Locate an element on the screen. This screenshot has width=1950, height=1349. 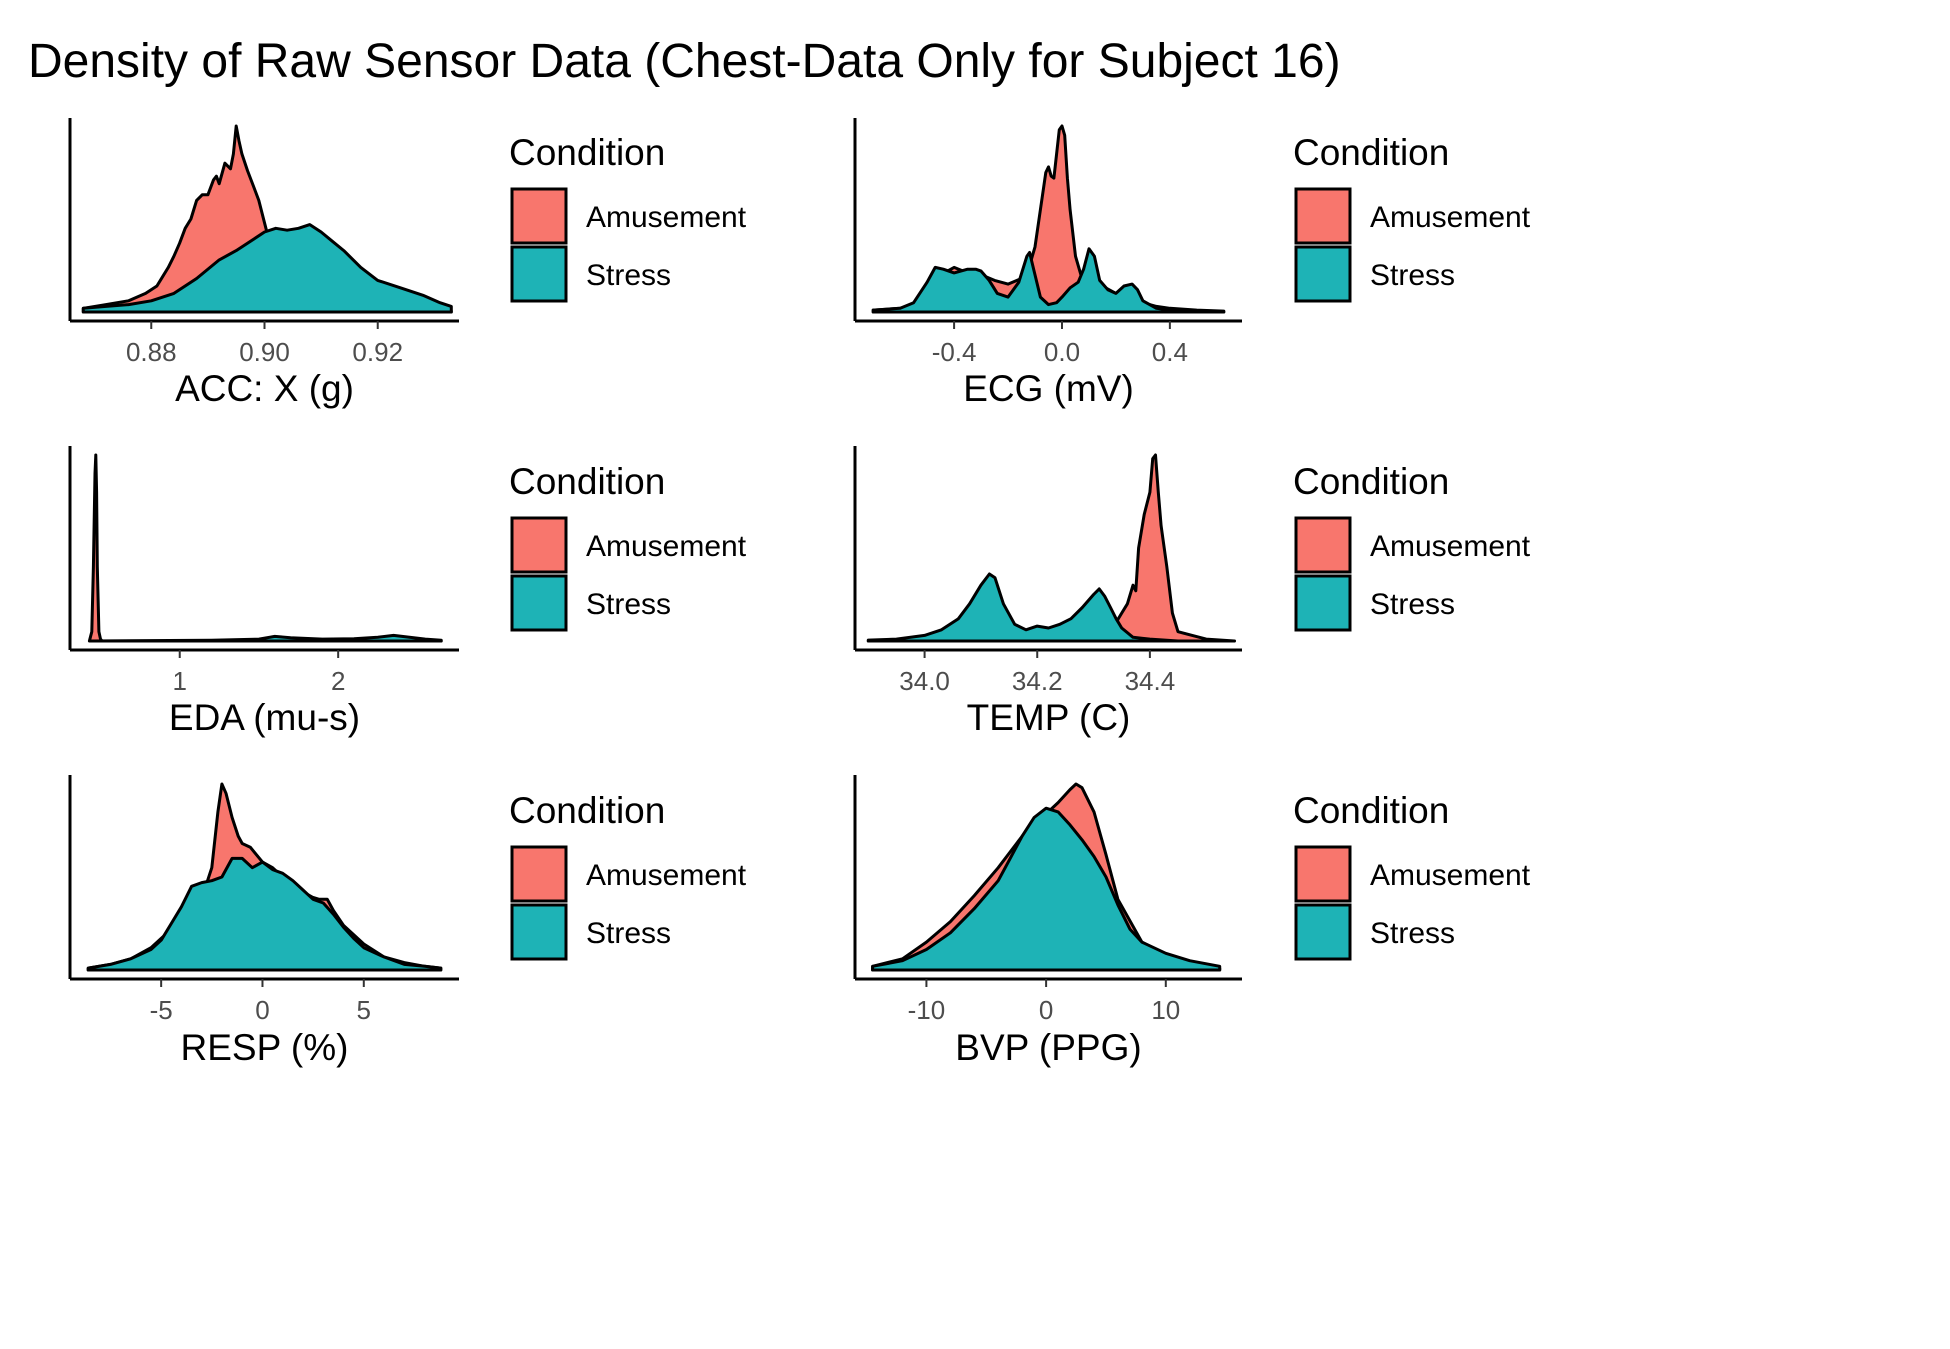
x-tick-label: 0.0 is located at coordinates (1062, 352).